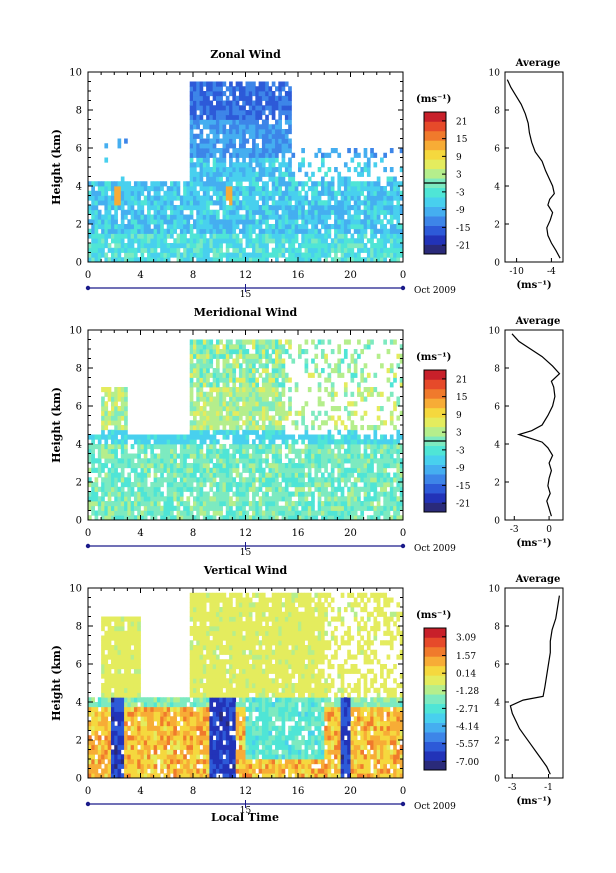 This screenshot has width=616, height=873. What do you see at coordinates (435, 154) in the screenshot?
I see `colorbar-swatch` at bounding box center [435, 154].